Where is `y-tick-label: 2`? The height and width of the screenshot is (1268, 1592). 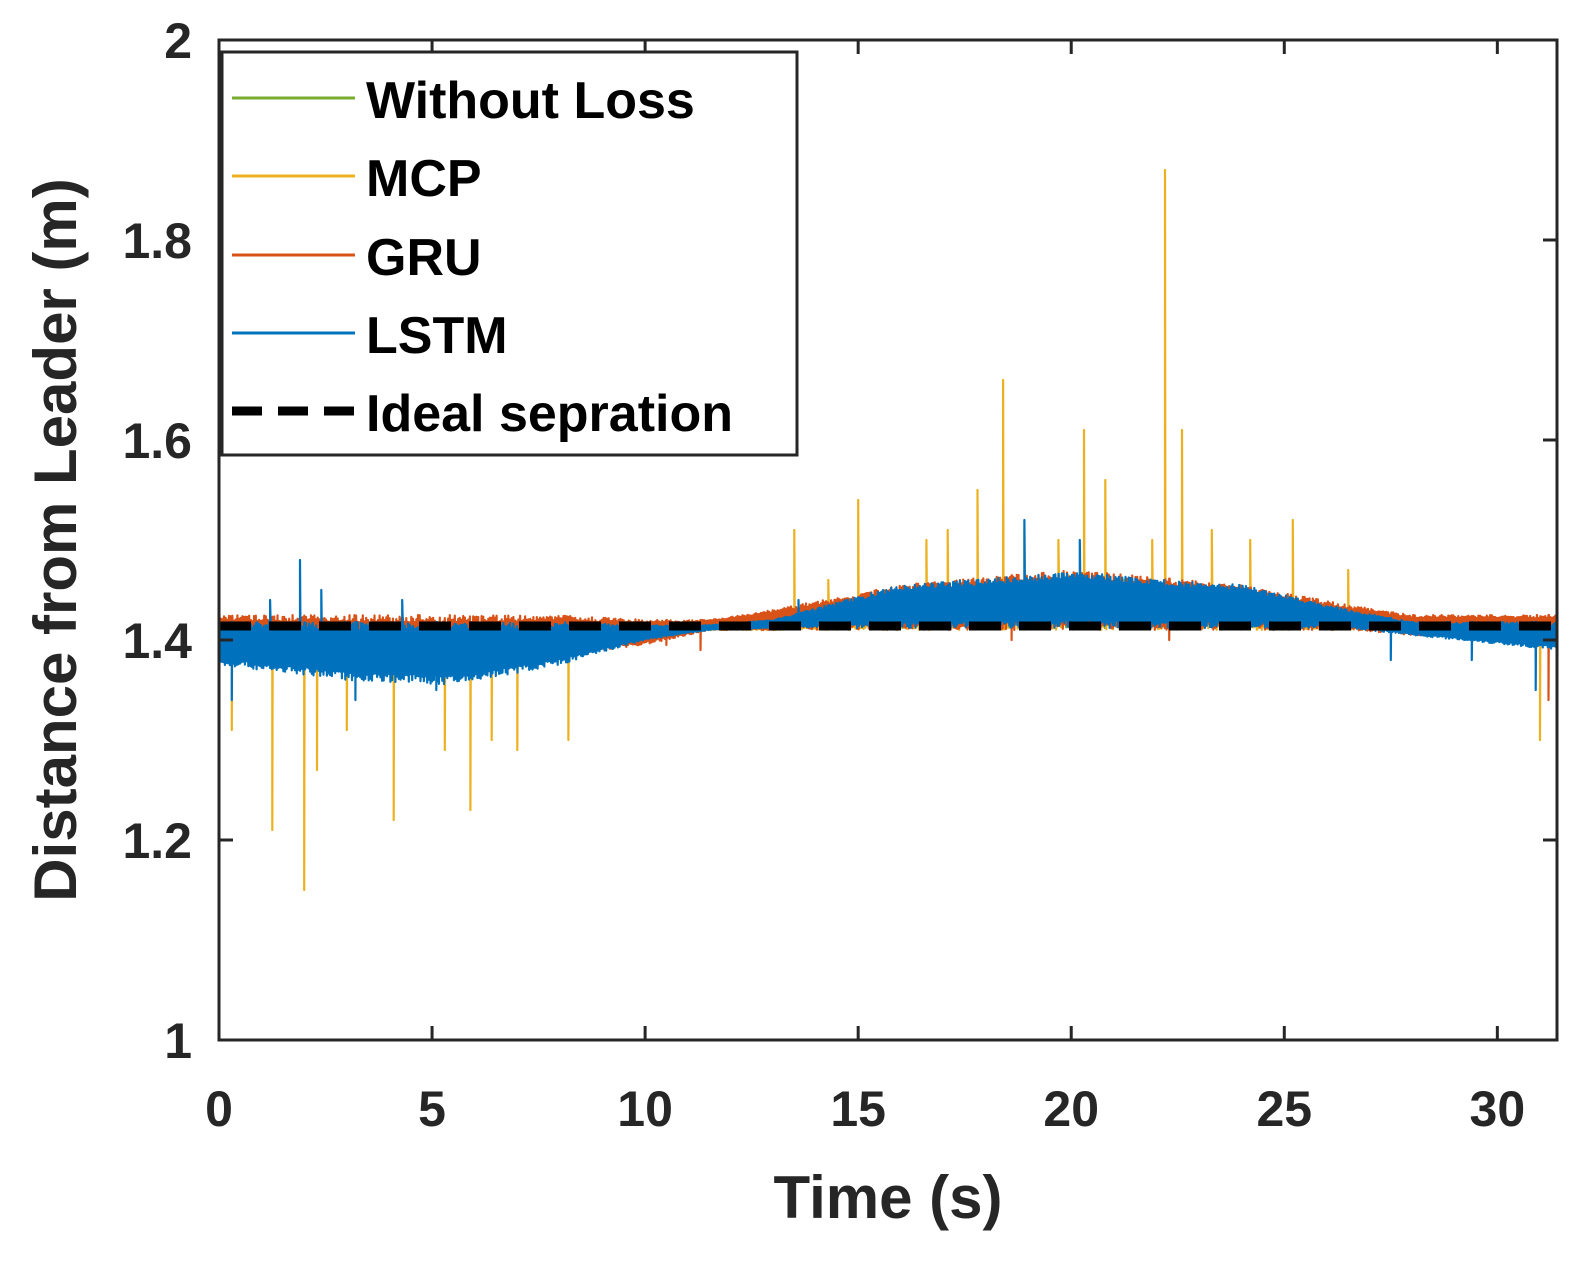 y-tick-label: 2 is located at coordinates (178, 41).